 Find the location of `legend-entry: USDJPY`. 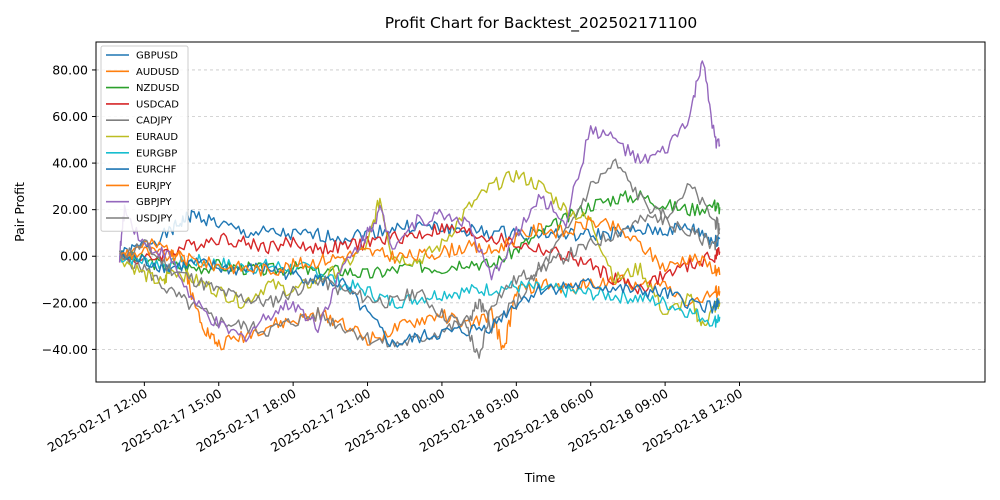

legend-entry: USDJPY is located at coordinates (154, 219).